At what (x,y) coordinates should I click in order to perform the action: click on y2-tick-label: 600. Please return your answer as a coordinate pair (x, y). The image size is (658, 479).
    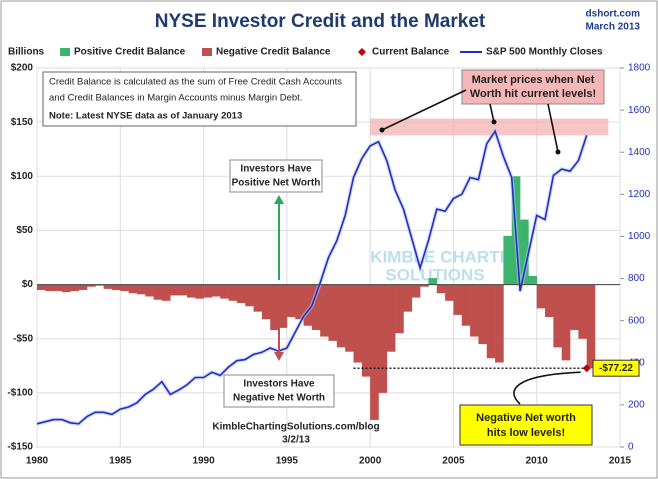
    Looking at the image, I should click on (636, 320).